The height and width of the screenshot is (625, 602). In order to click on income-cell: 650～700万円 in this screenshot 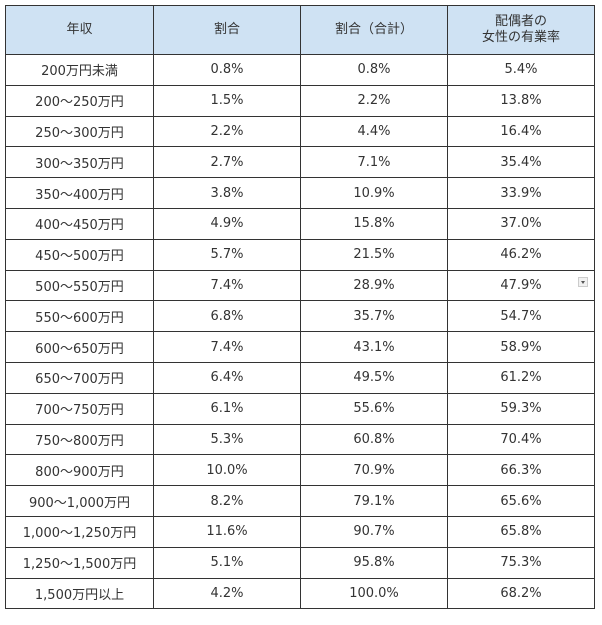, I will do `click(79, 377)`.